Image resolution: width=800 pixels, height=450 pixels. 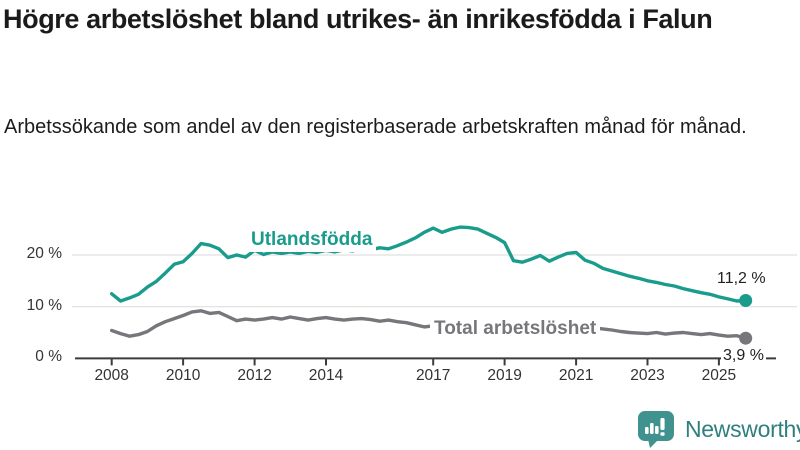 What do you see at coordinates (656, 429) in the screenshot?
I see `newsworthy-bar-chart-bubble-icon` at bounding box center [656, 429].